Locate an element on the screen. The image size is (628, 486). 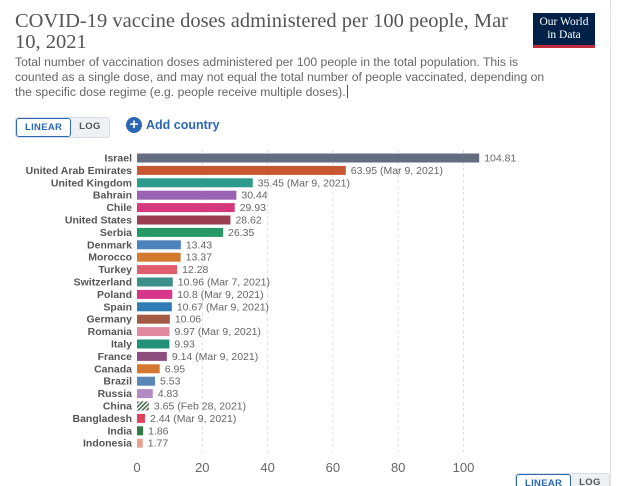
value-label: 2.44 (Mar 9, 2021) is located at coordinates (193, 419).